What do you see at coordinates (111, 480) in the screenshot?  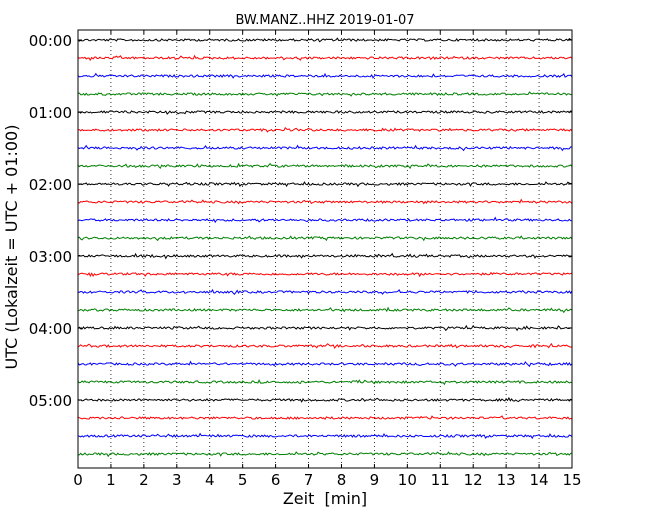 I see `x-tick-label: 1` at bounding box center [111, 480].